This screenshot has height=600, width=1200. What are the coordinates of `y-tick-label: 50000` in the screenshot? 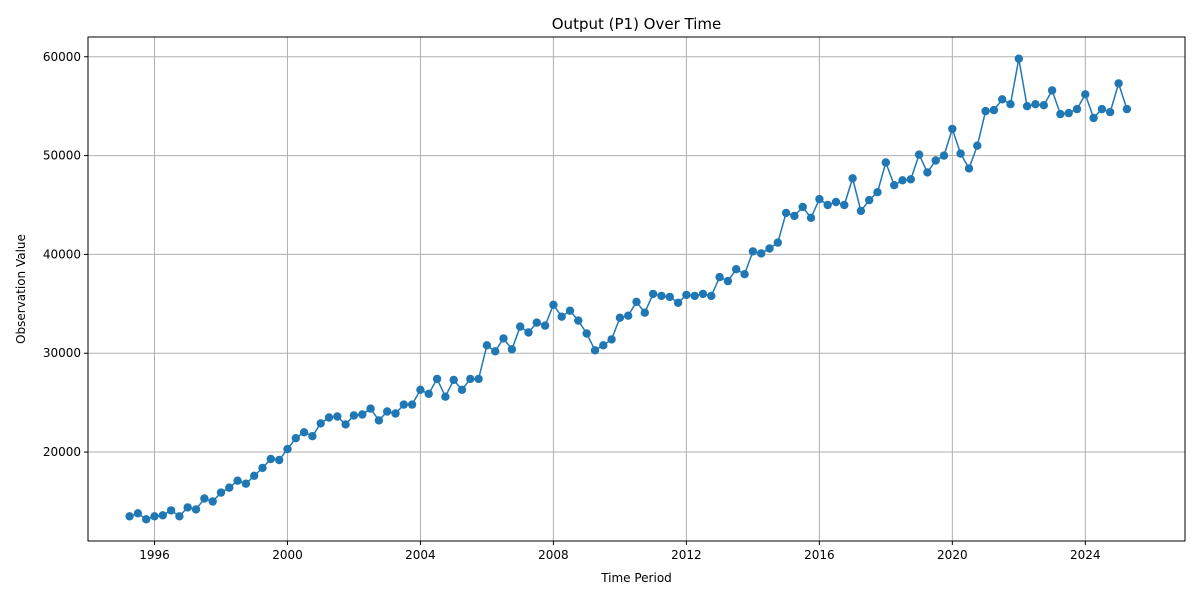 It's located at (62, 156).